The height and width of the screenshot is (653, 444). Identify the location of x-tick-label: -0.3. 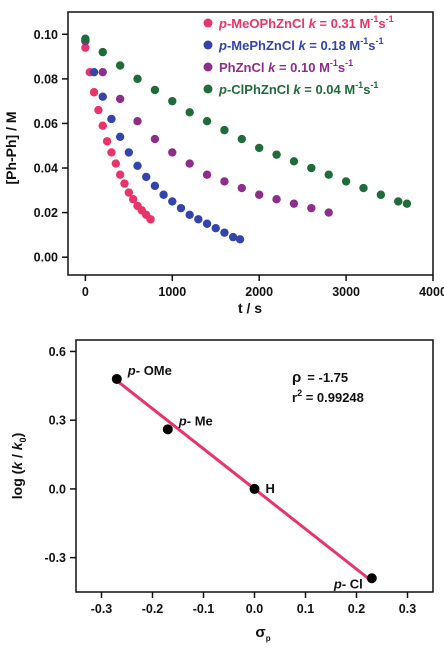
(102, 609).